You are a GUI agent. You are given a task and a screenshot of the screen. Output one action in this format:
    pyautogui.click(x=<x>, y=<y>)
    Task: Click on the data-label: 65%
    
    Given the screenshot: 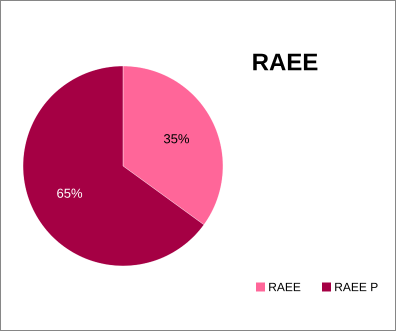 What is the action you would take?
    pyautogui.click(x=69, y=193)
    